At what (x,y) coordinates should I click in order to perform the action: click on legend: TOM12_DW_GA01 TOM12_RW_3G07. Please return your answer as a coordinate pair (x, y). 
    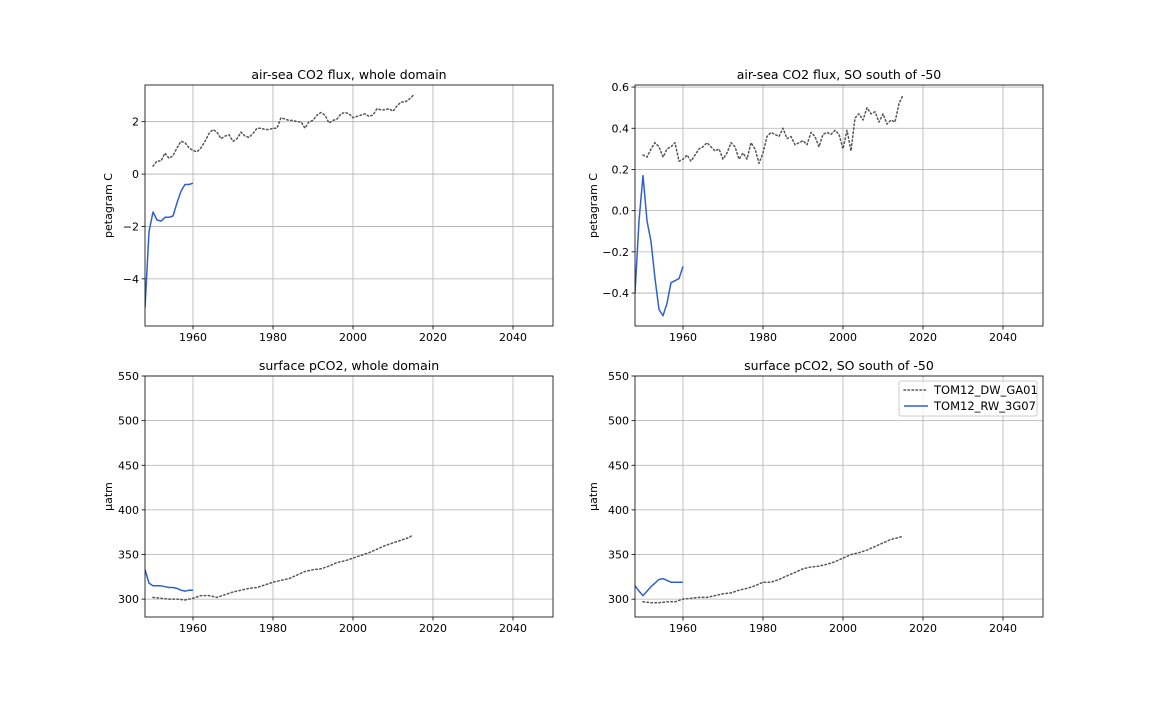
    Looking at the image, I should click on (968, 398).